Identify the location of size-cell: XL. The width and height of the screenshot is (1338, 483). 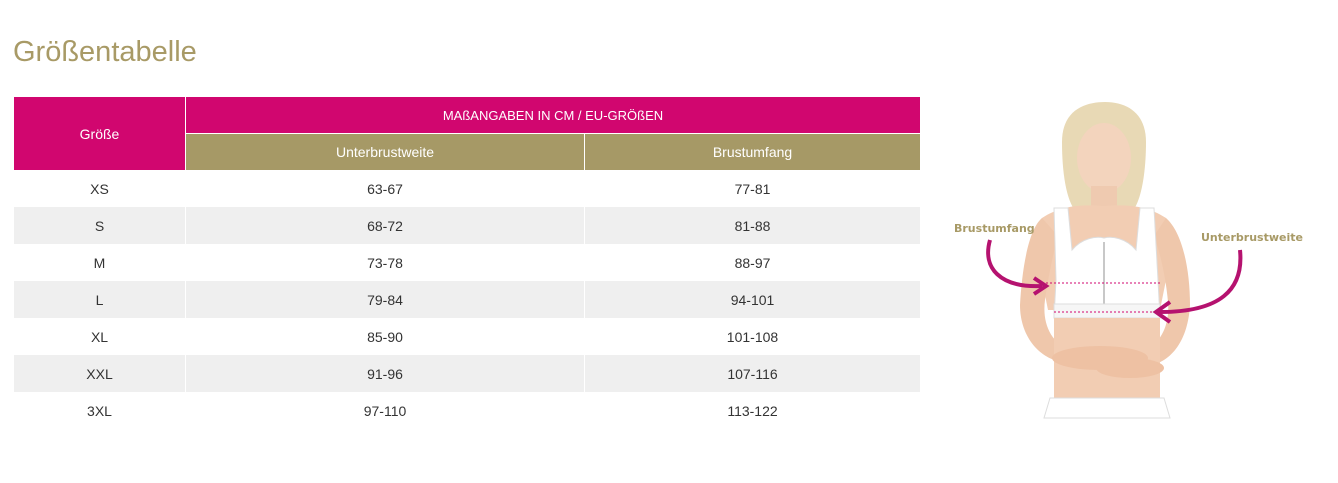
(100, 336).